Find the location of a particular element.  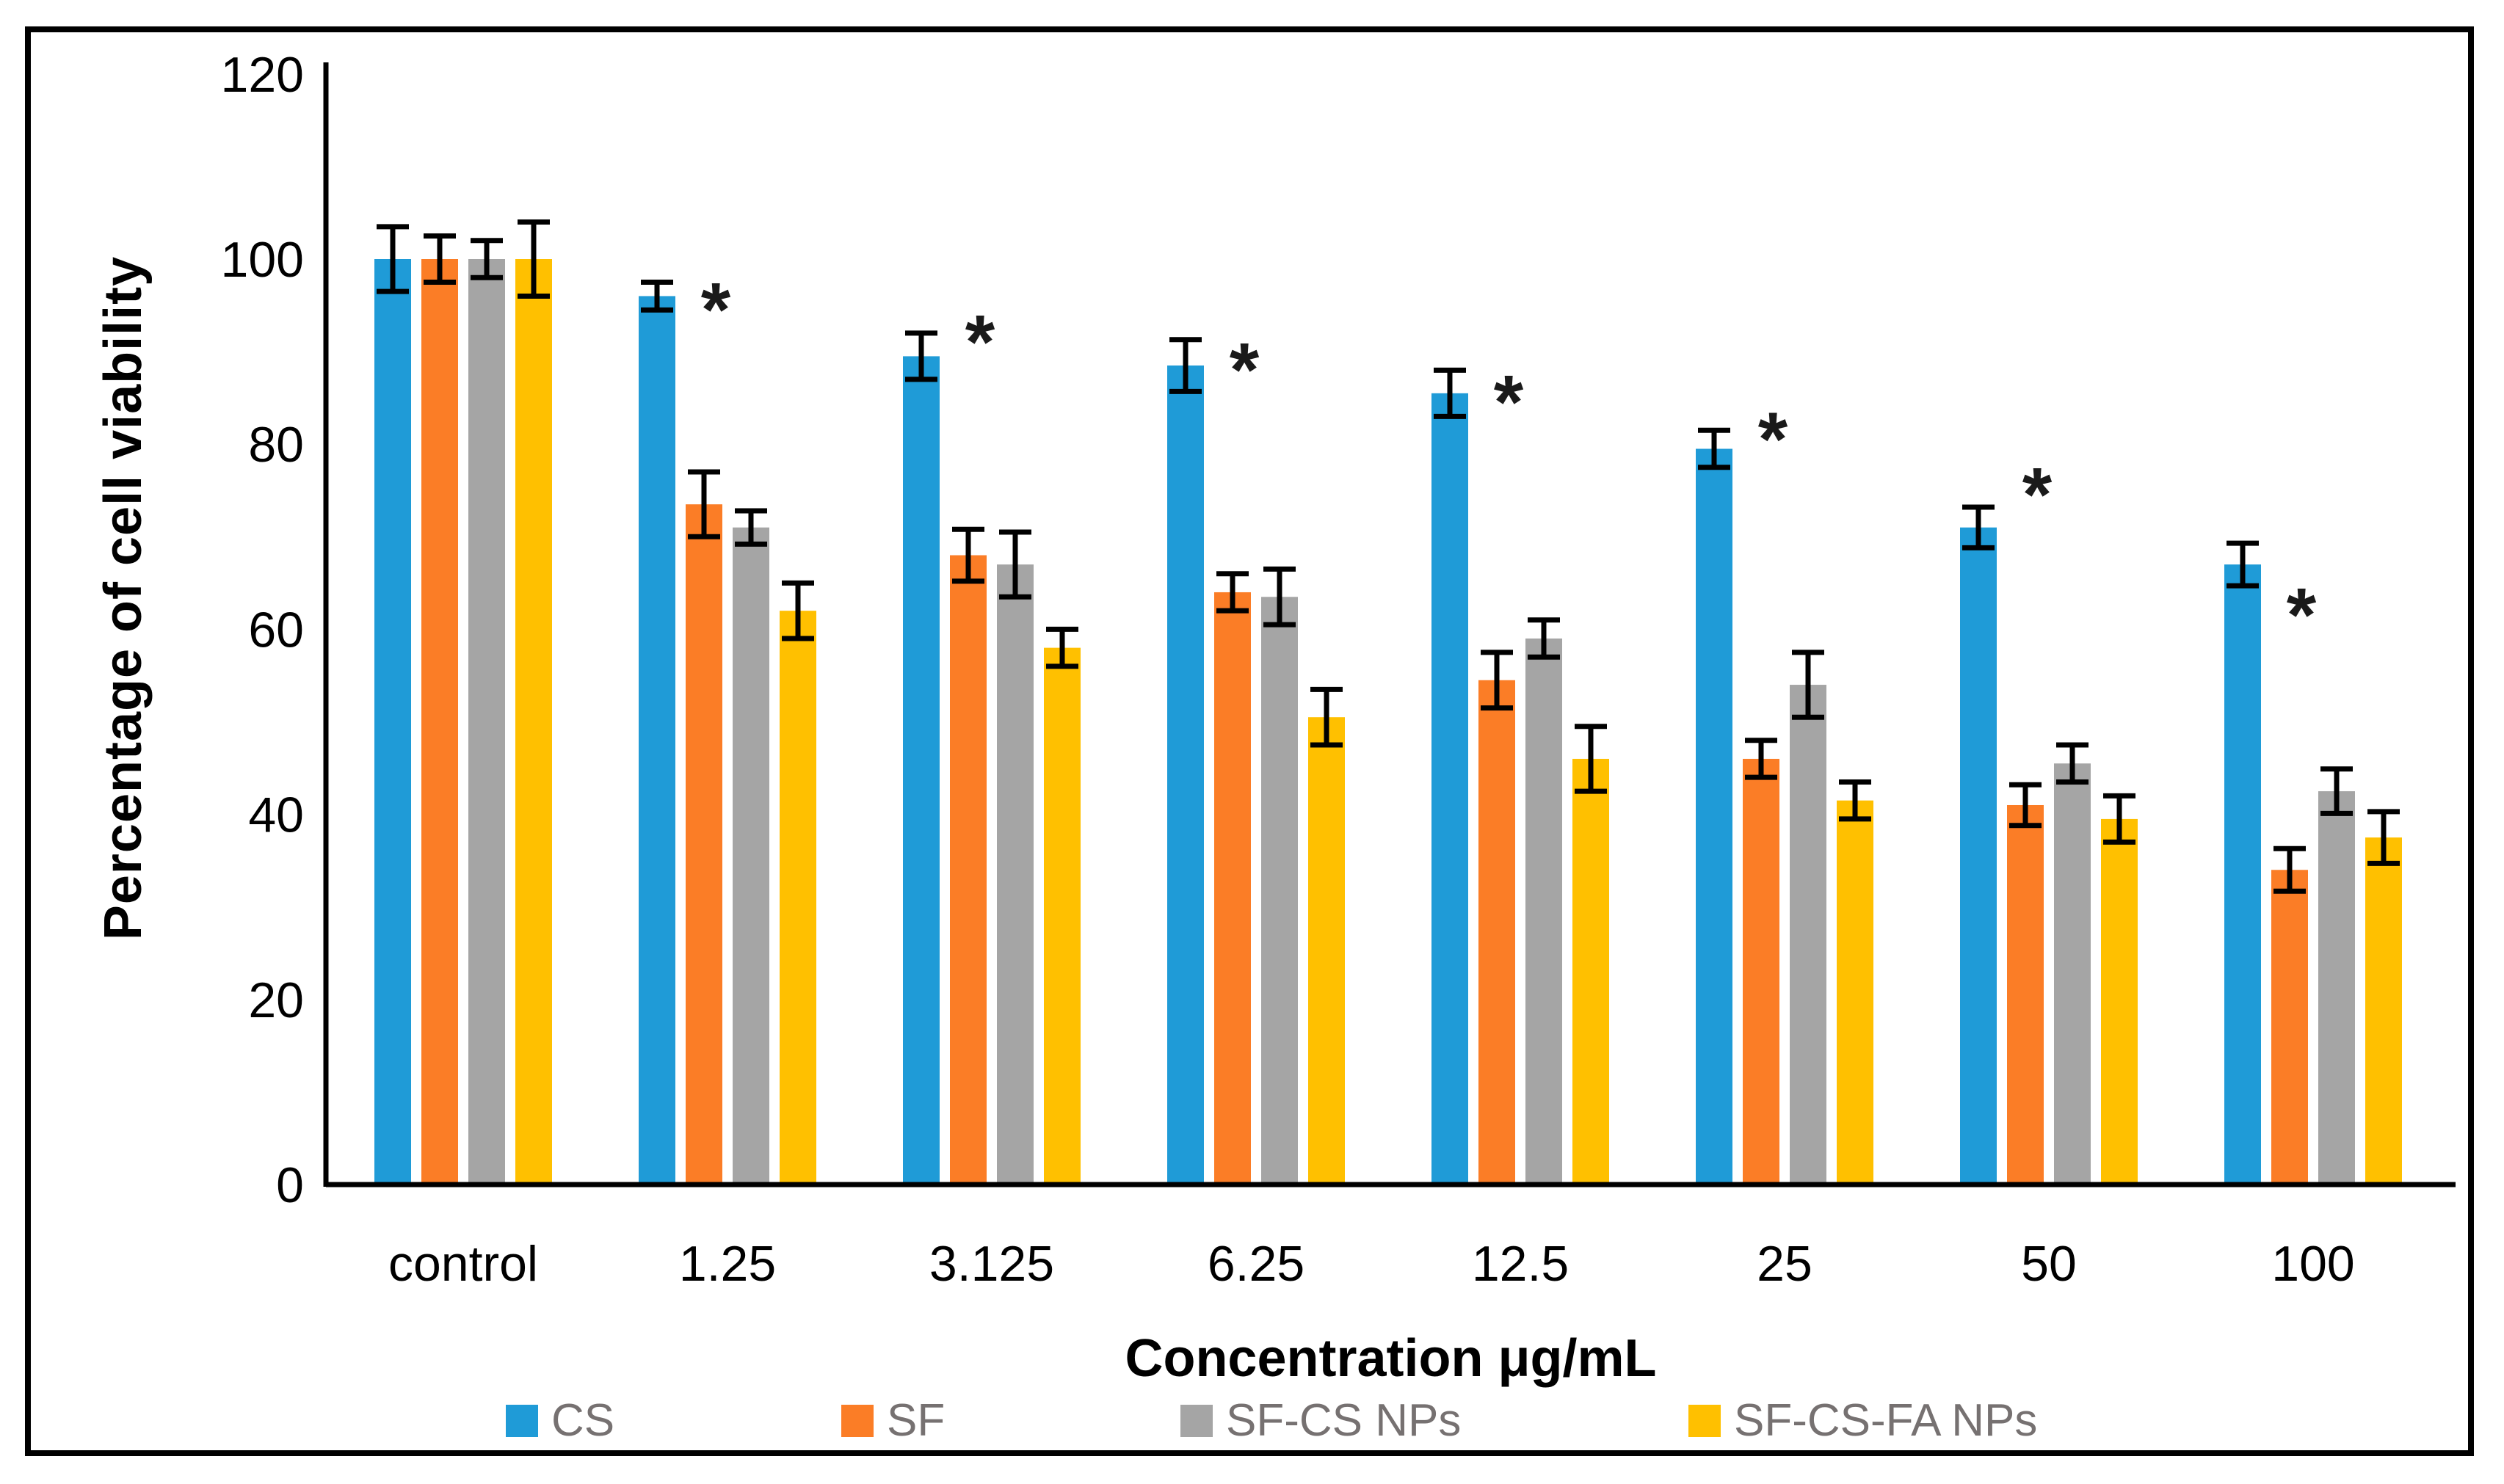

bar-SF-1.25 is located at coordinates (704, 844).